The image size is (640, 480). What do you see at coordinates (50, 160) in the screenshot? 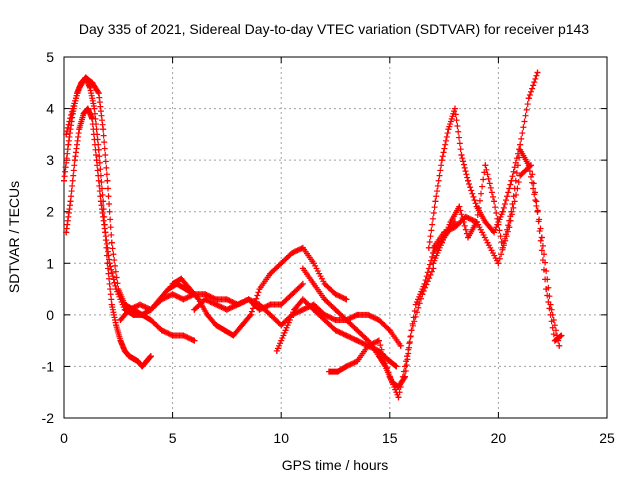
I see `y-tick-label: 3` at bounding box center [50, 160].